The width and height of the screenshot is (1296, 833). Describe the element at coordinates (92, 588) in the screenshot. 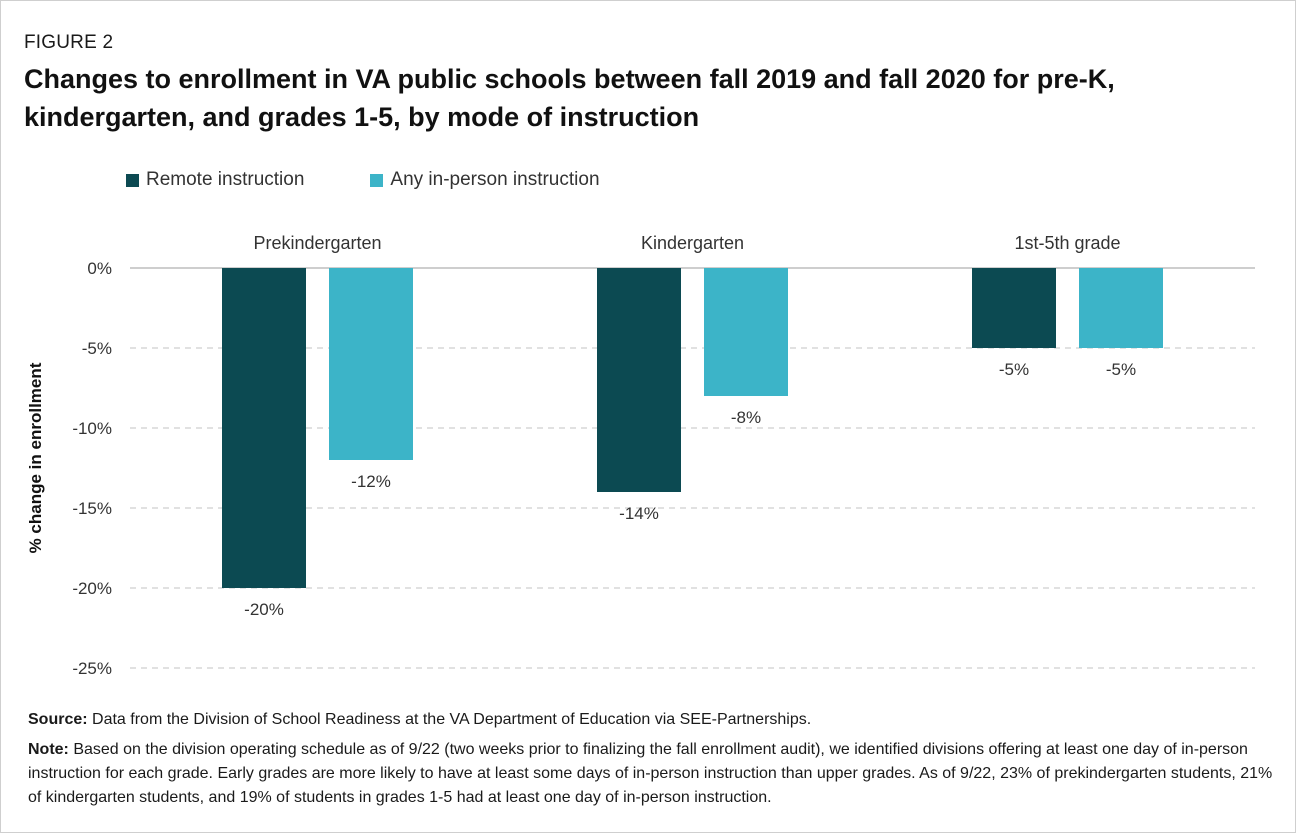

I see `y-tick-label: -20%` at that location.